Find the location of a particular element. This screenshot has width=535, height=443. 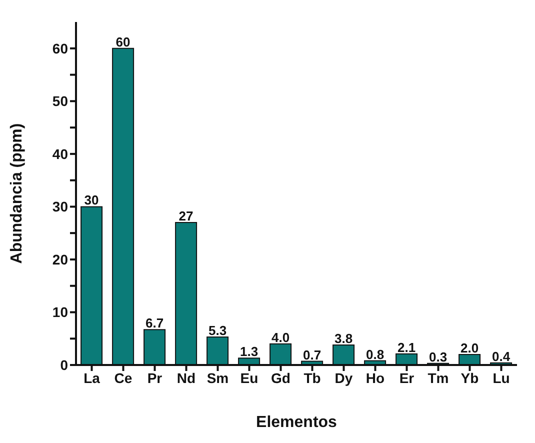

x-tick-label: Tm is located at coordinates (438, 378).